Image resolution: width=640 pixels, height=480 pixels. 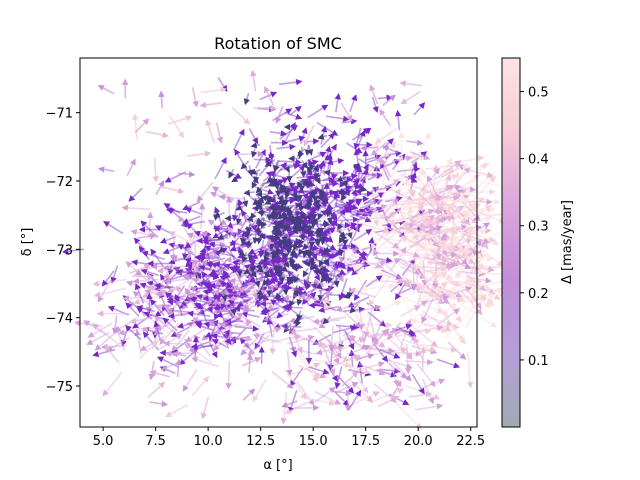 I want to click on y-tick-label: −72, so click(x=59, y=182).